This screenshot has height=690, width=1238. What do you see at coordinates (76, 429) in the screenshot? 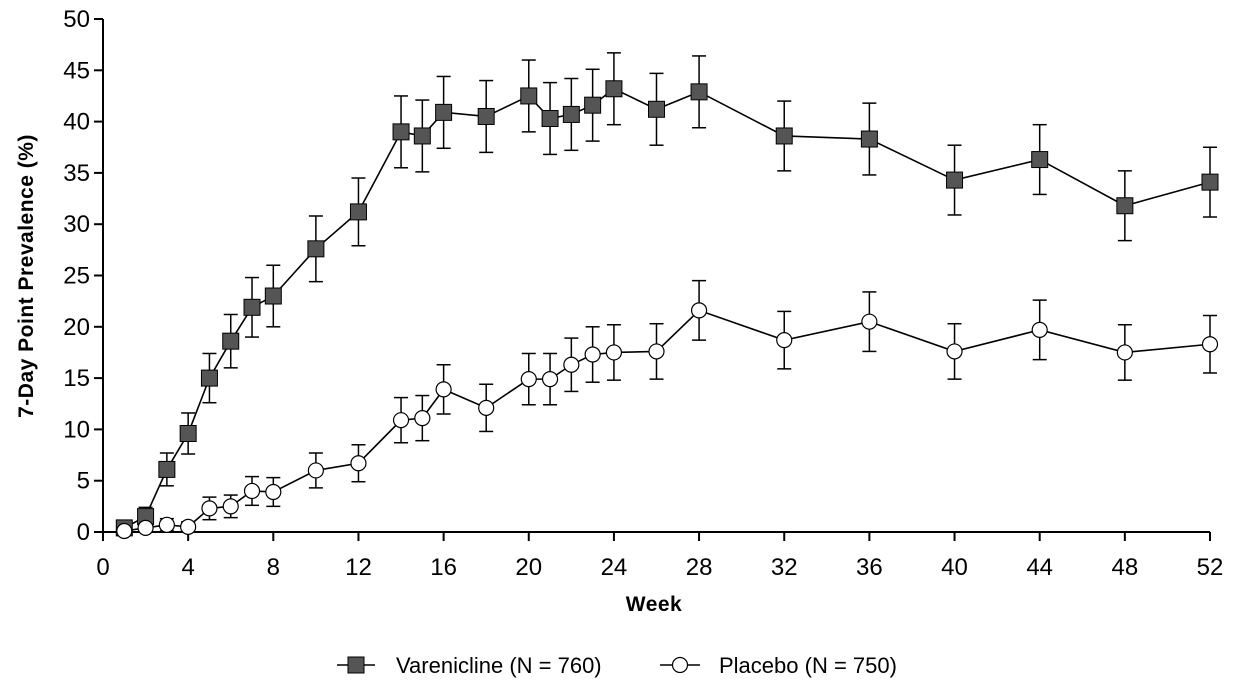
I see `y-tick-label: 10` at bounding box center [76, 429].